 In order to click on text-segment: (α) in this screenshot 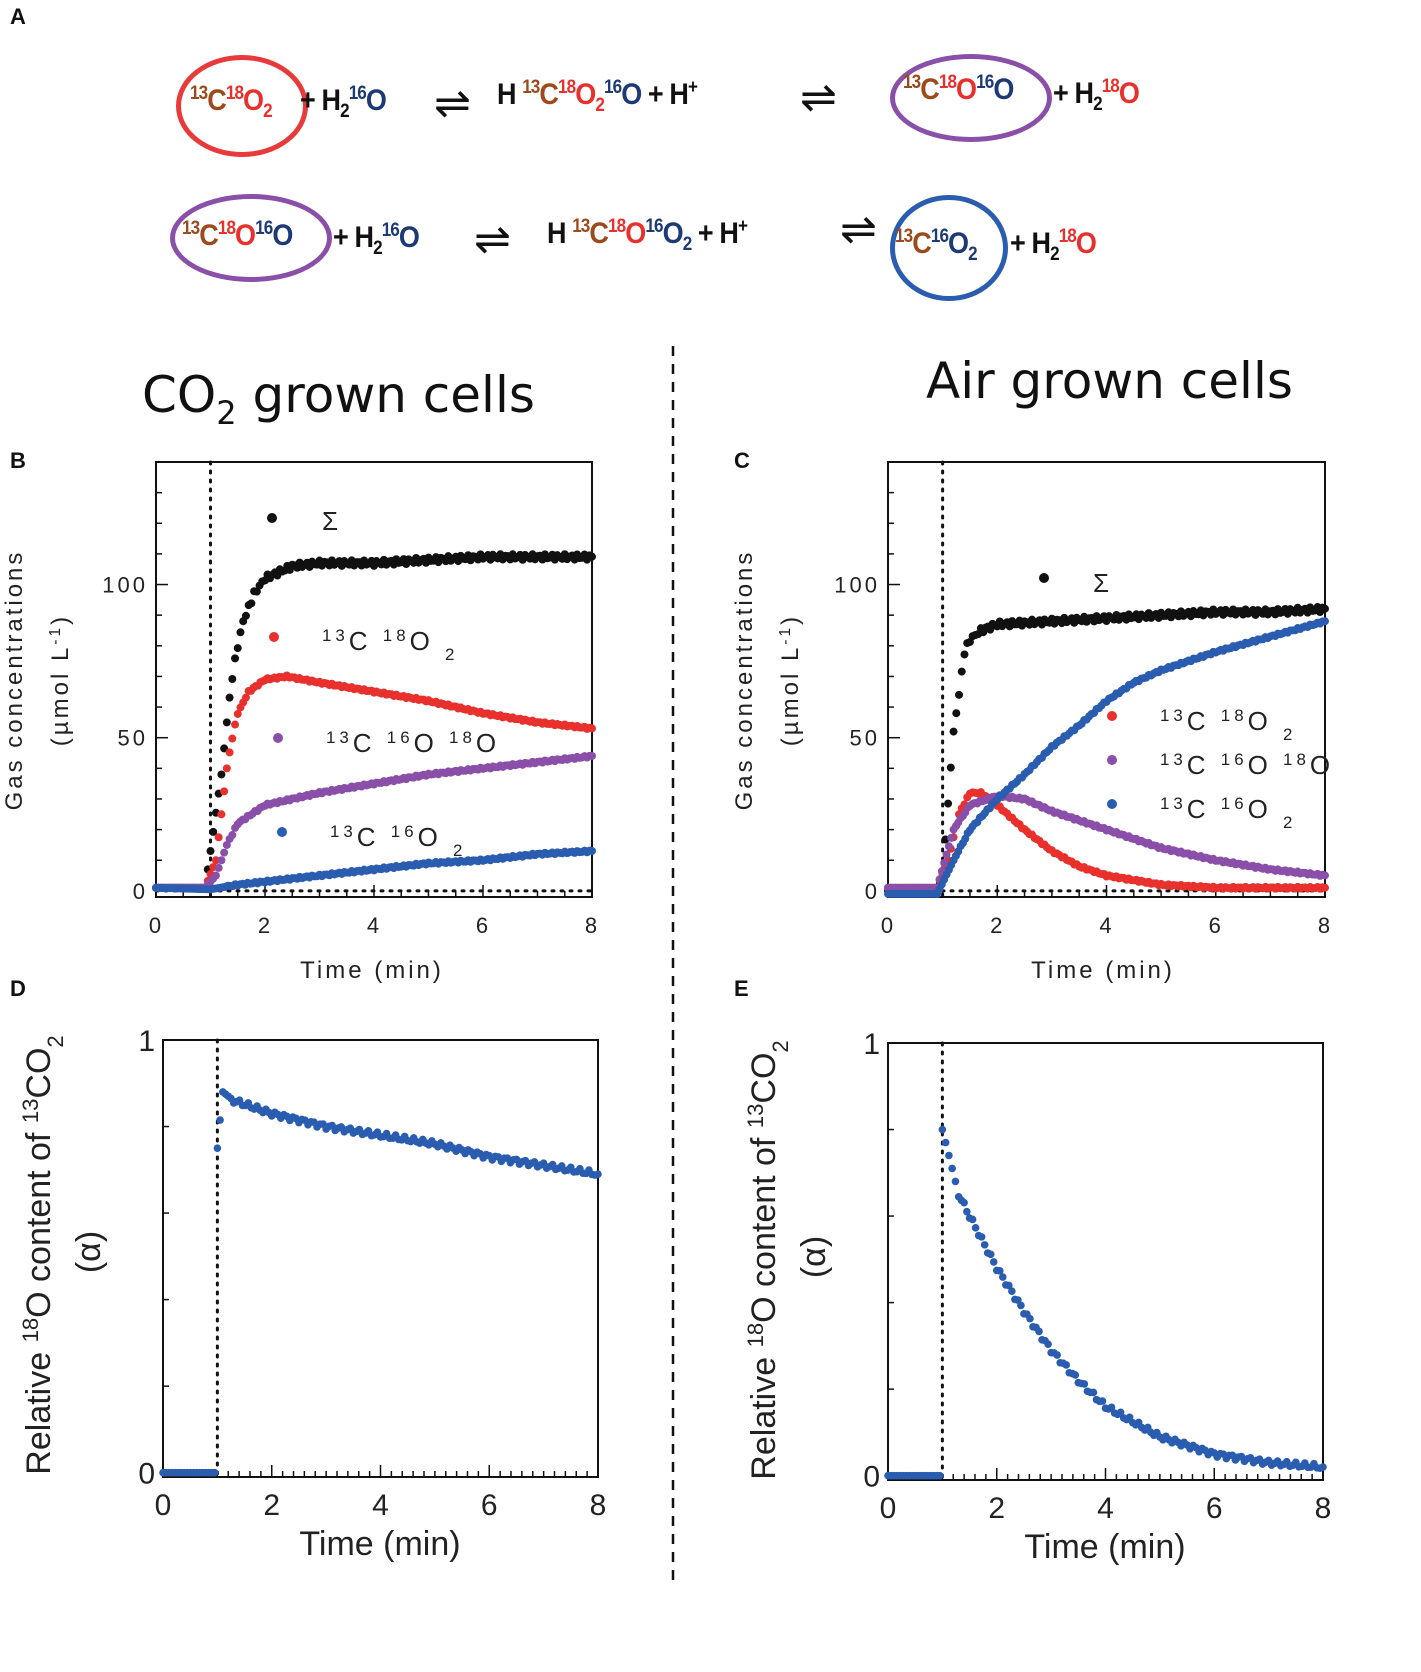, I will do `click(814, 1257)`.